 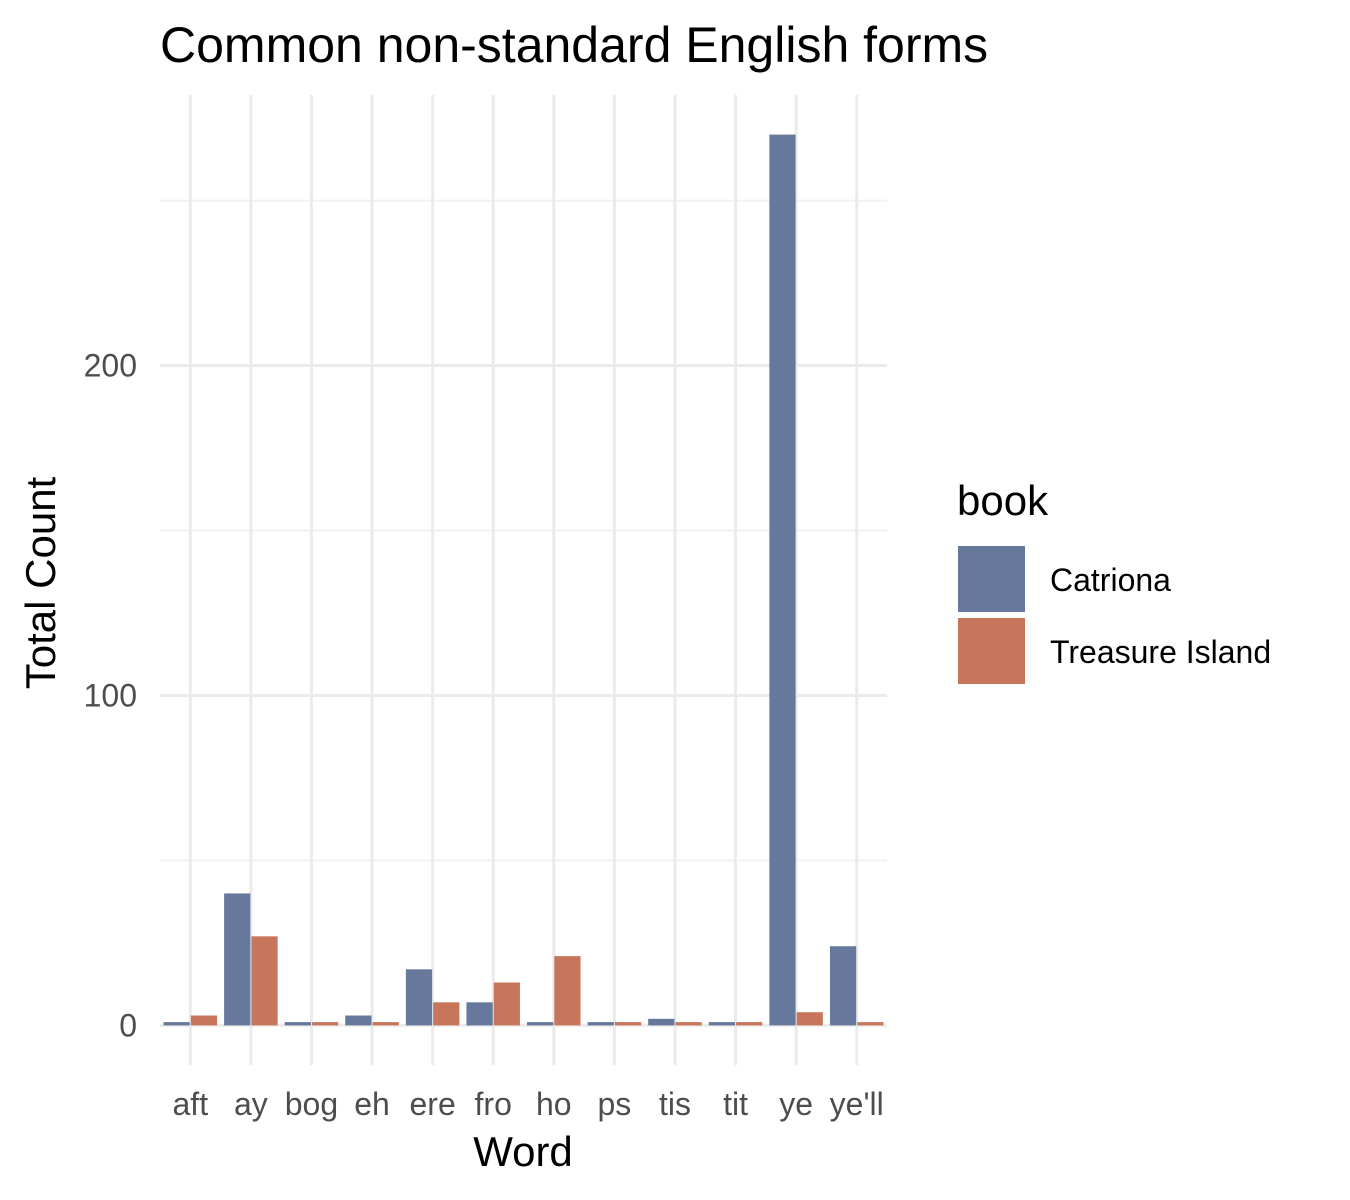 What do you see at coordinates (796, 1104) in the screenshot?
I see `x-tick-label: ye` at bounding box center [796, 1104].